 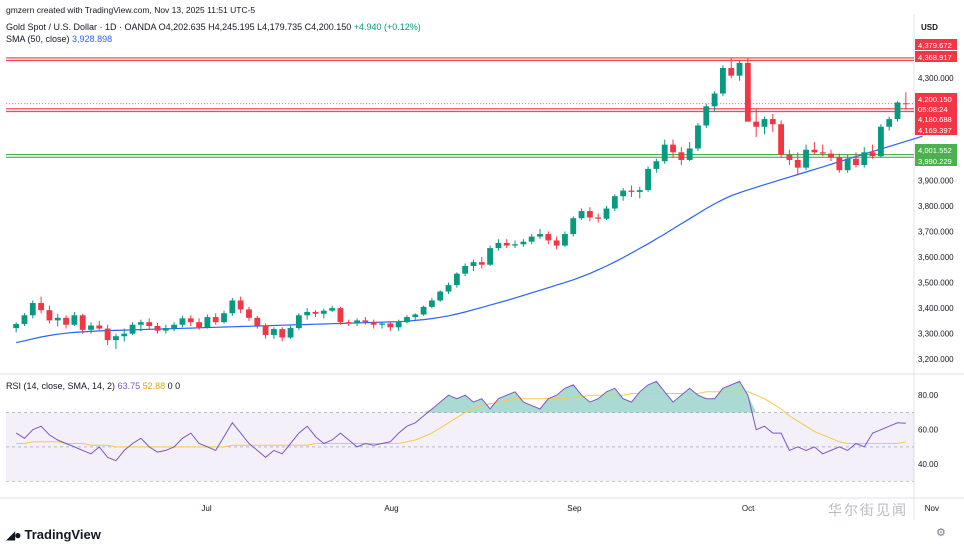 What do you see at coordinates (929, 27) in the screenshot?
I see `currency-label: USD` at bounding box center [929, 27].